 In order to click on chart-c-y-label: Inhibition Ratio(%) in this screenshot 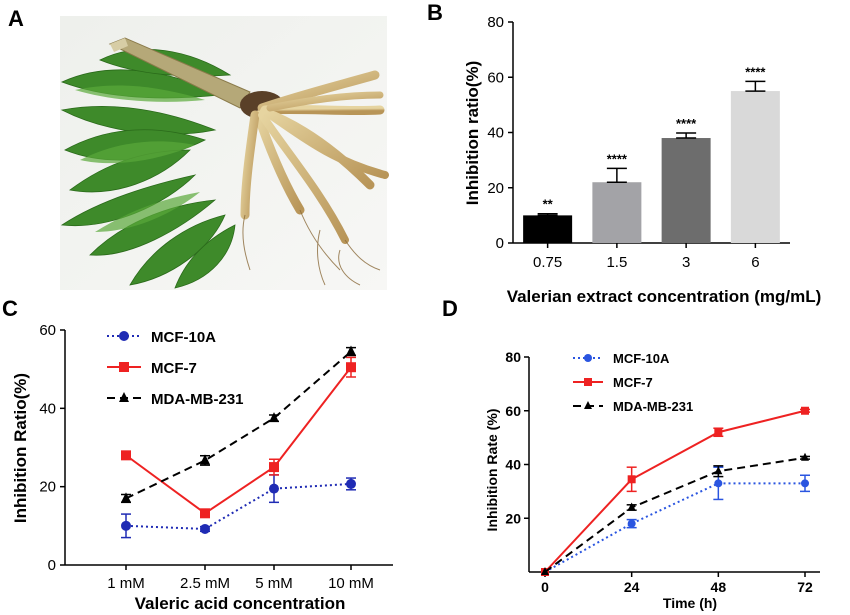, I will do `click(20, 448)`.